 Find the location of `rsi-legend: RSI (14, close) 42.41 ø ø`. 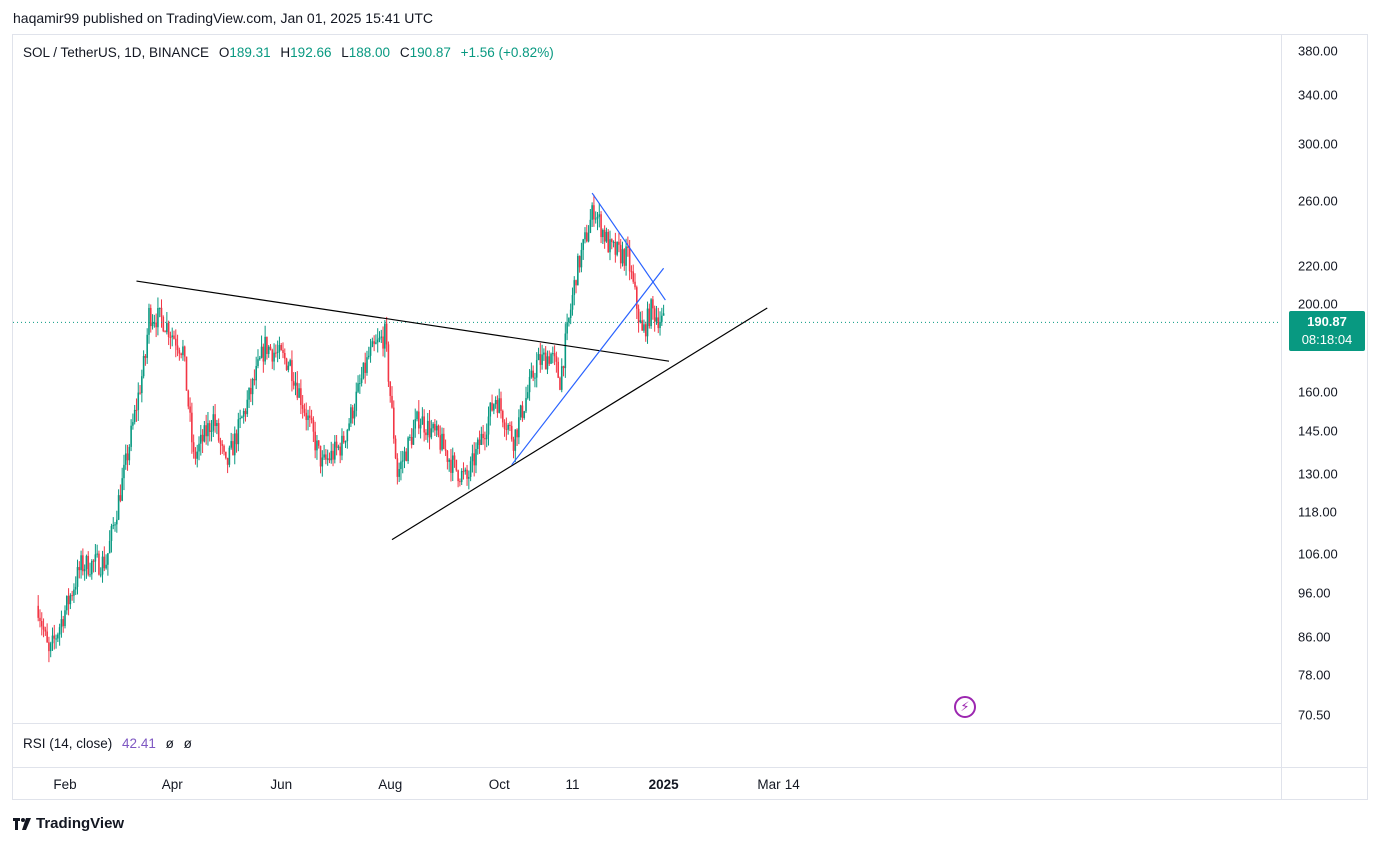

rsi-legend: RSI (14, close) 42.41 ø ø is located at coordinates (107, 743).